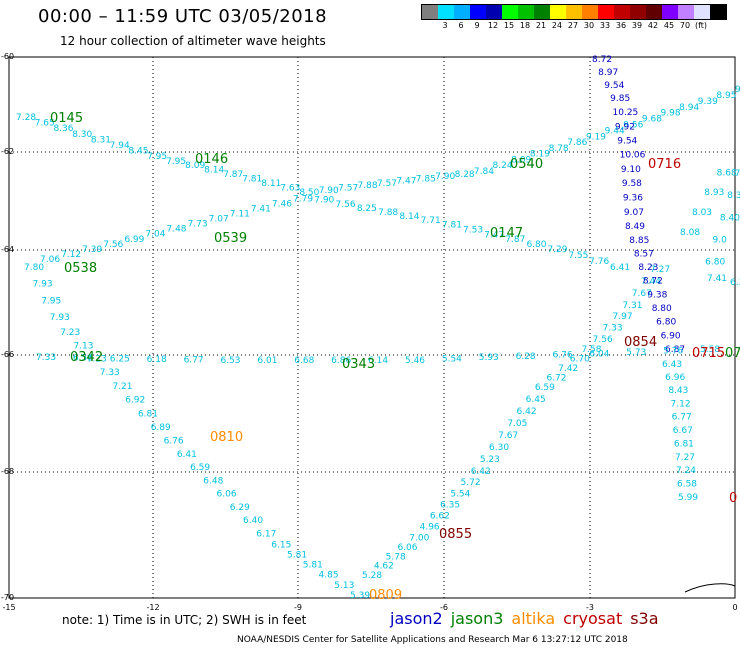  What do you see at coordinates (426, 179) in the screenshot?
I see `swh-value: 7.85` at bounding box center [426, 179].